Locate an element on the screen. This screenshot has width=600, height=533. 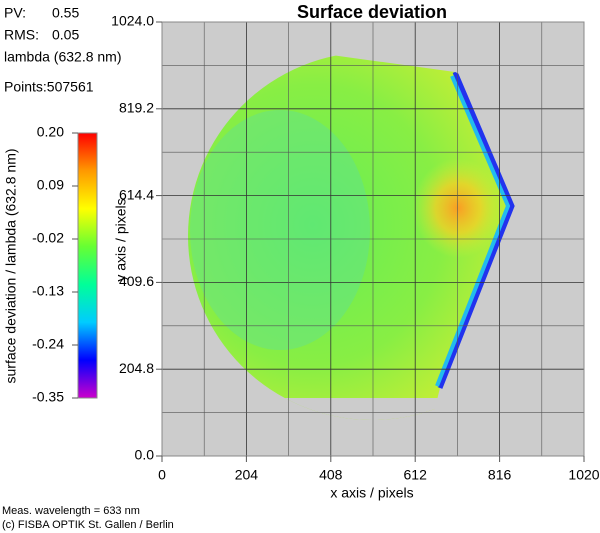
colorbar-tick-label: -0.02 is located at coordinates (48, 238).